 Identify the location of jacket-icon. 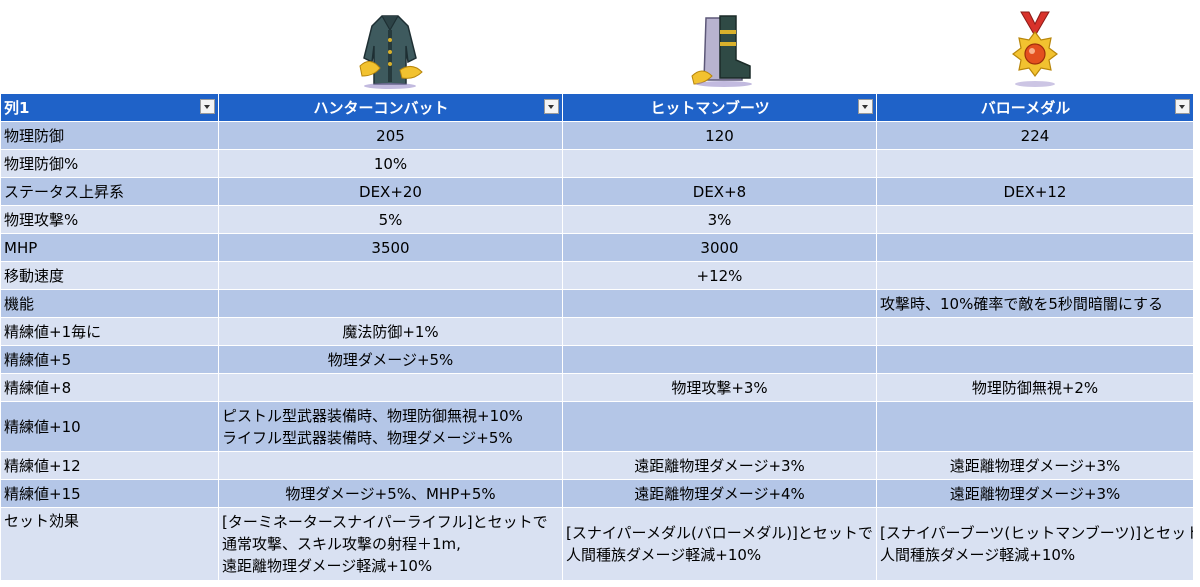
(391, 52).